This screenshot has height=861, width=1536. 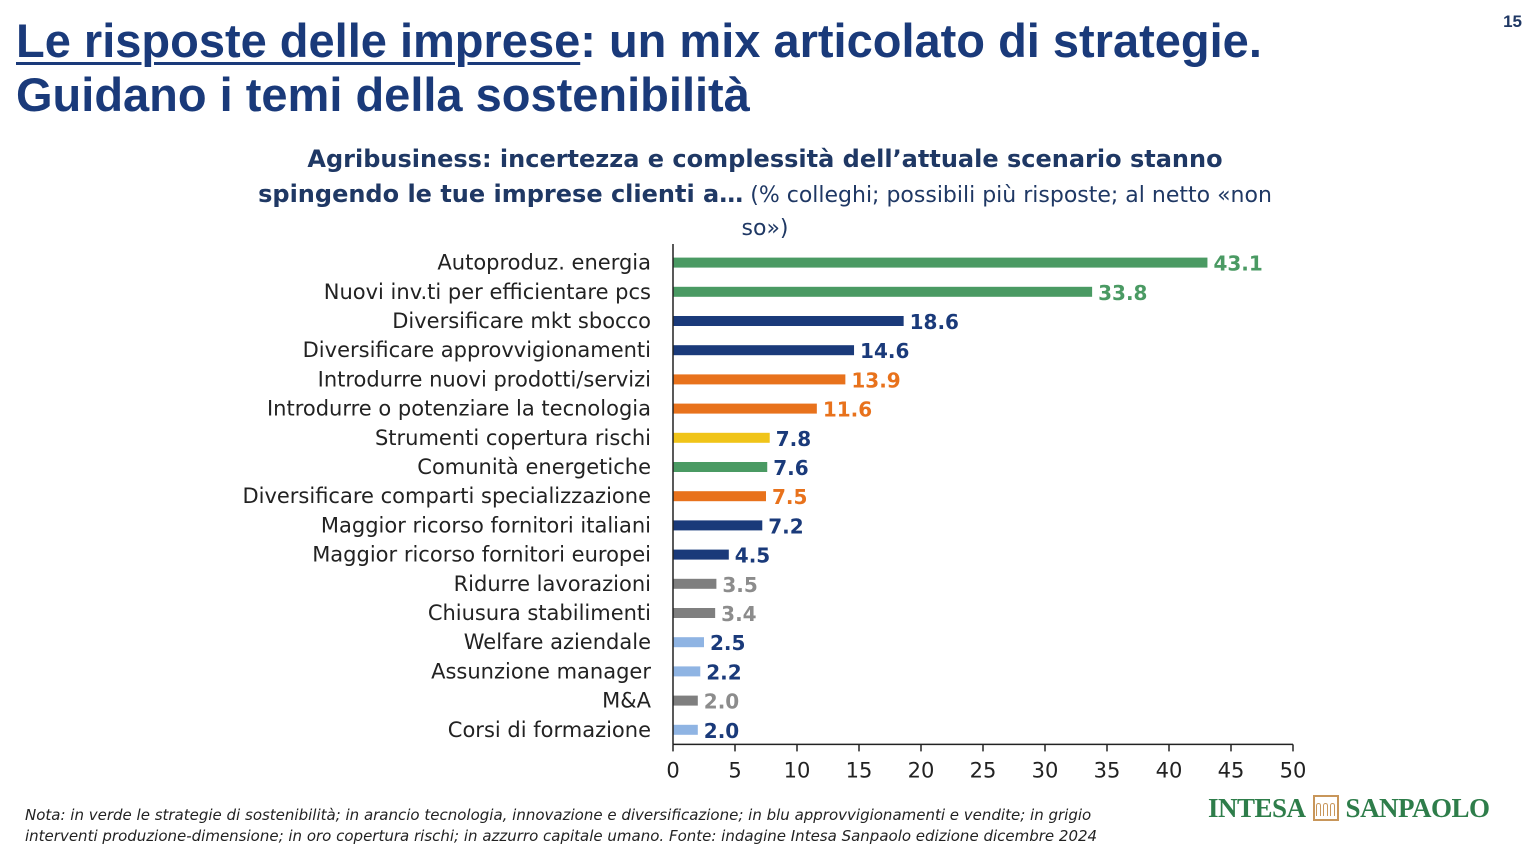 What do you see at coordinates (486, 525) in the screenshot?
I see `category-label: Maggior ricorso fornitori italiani` at bounding box center [486, 525].